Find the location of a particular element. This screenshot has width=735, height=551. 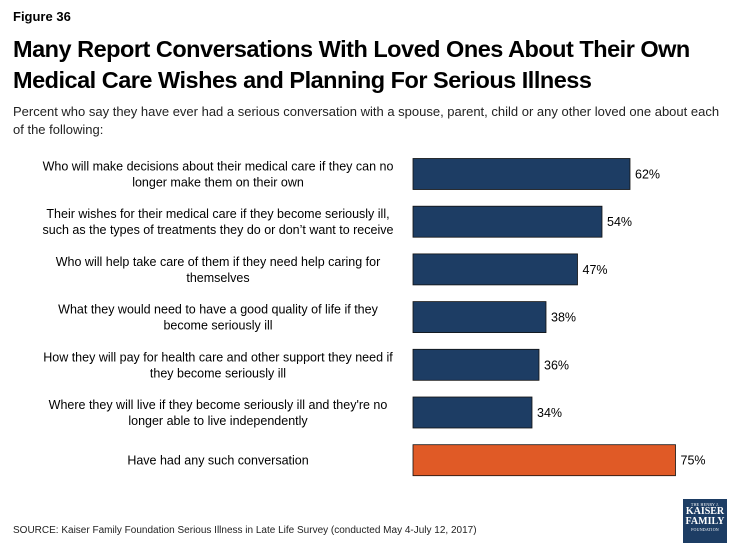

category-label: Have had any such conversation is located at coordinates (217, 461).